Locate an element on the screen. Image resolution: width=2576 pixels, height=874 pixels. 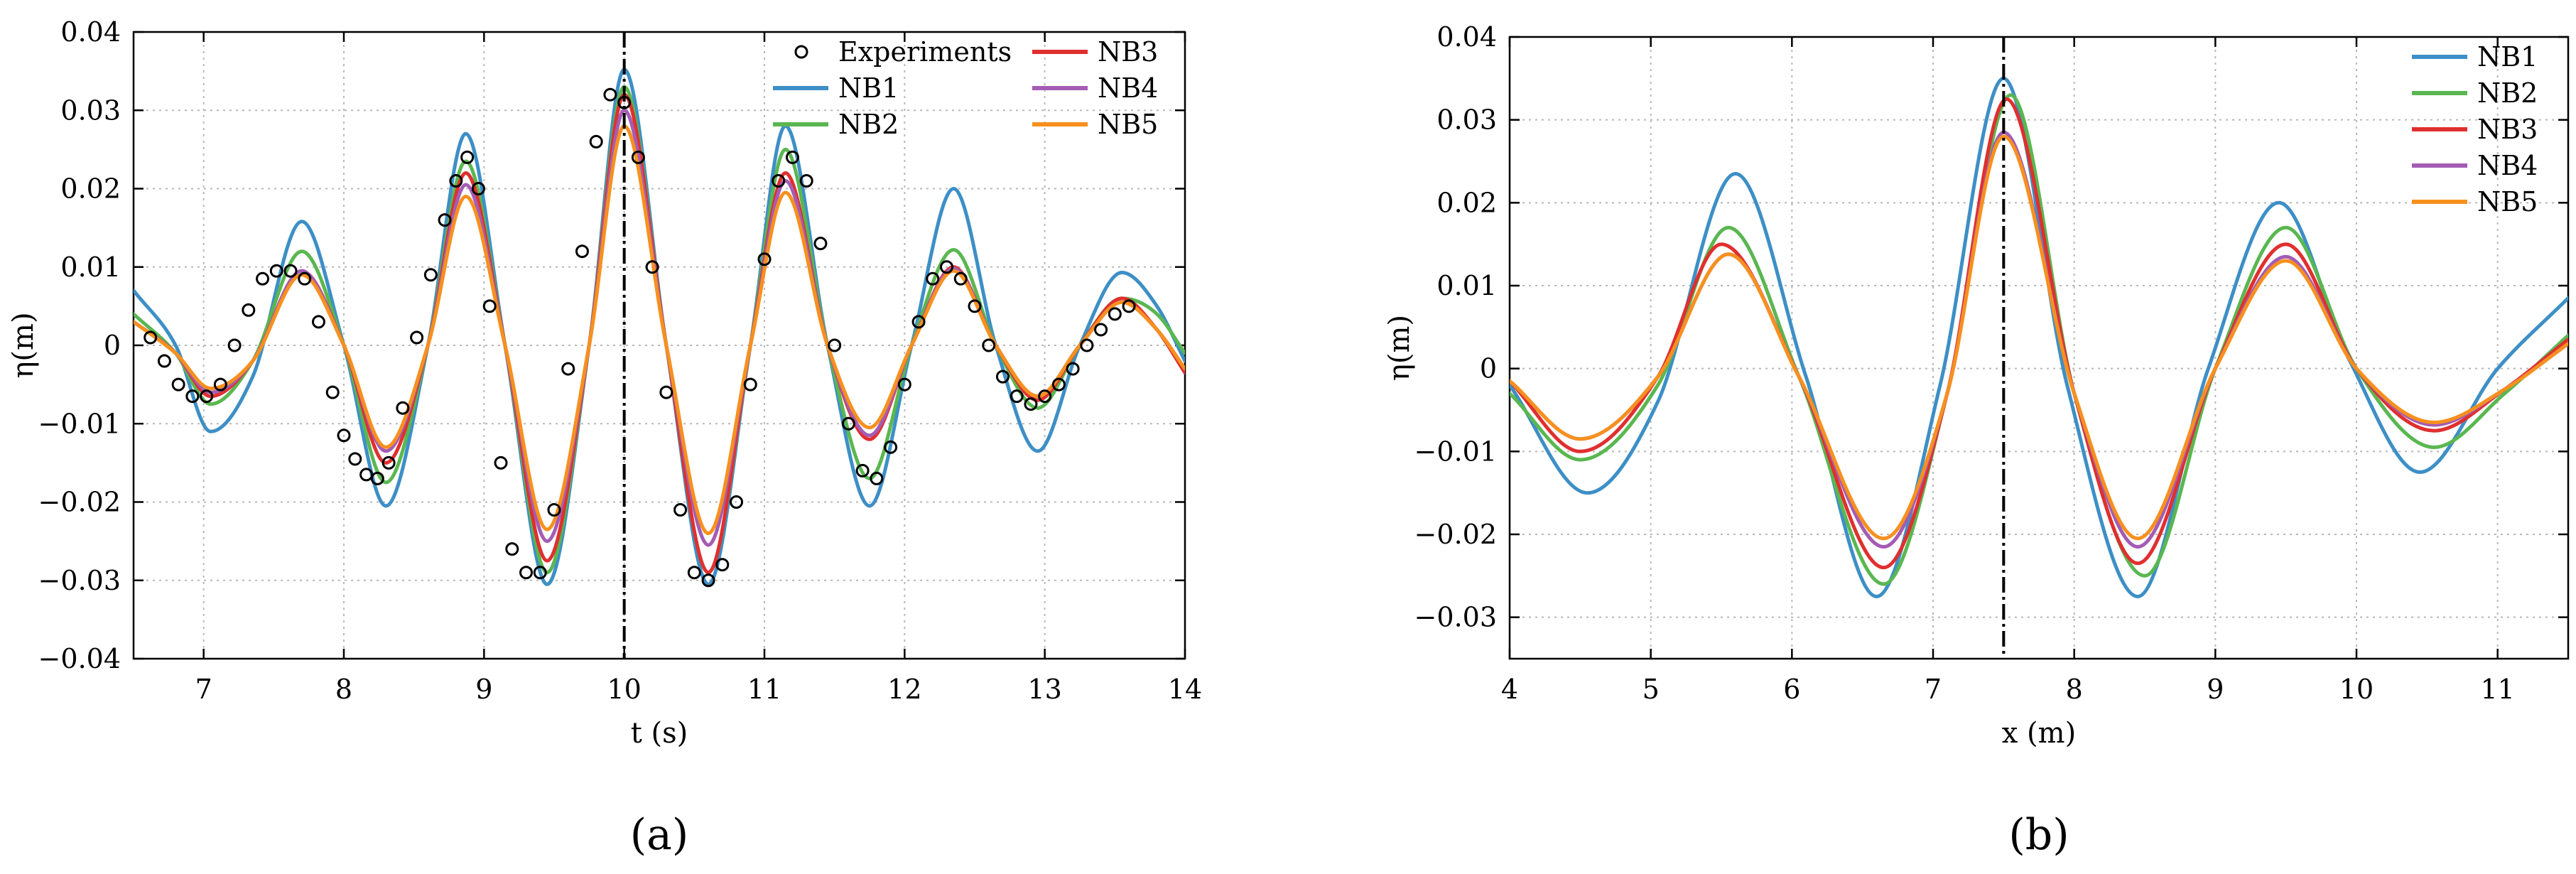
y-axis-label: η(m) is located at coordinates (23, 345).